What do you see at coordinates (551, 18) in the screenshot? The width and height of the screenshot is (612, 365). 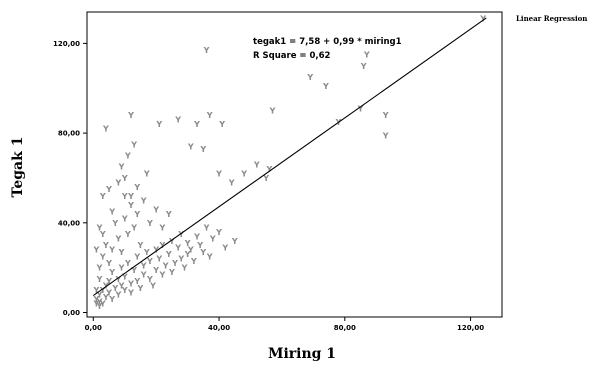 I see `legend-label: Linear Regression` at bounding box center [551, 18].